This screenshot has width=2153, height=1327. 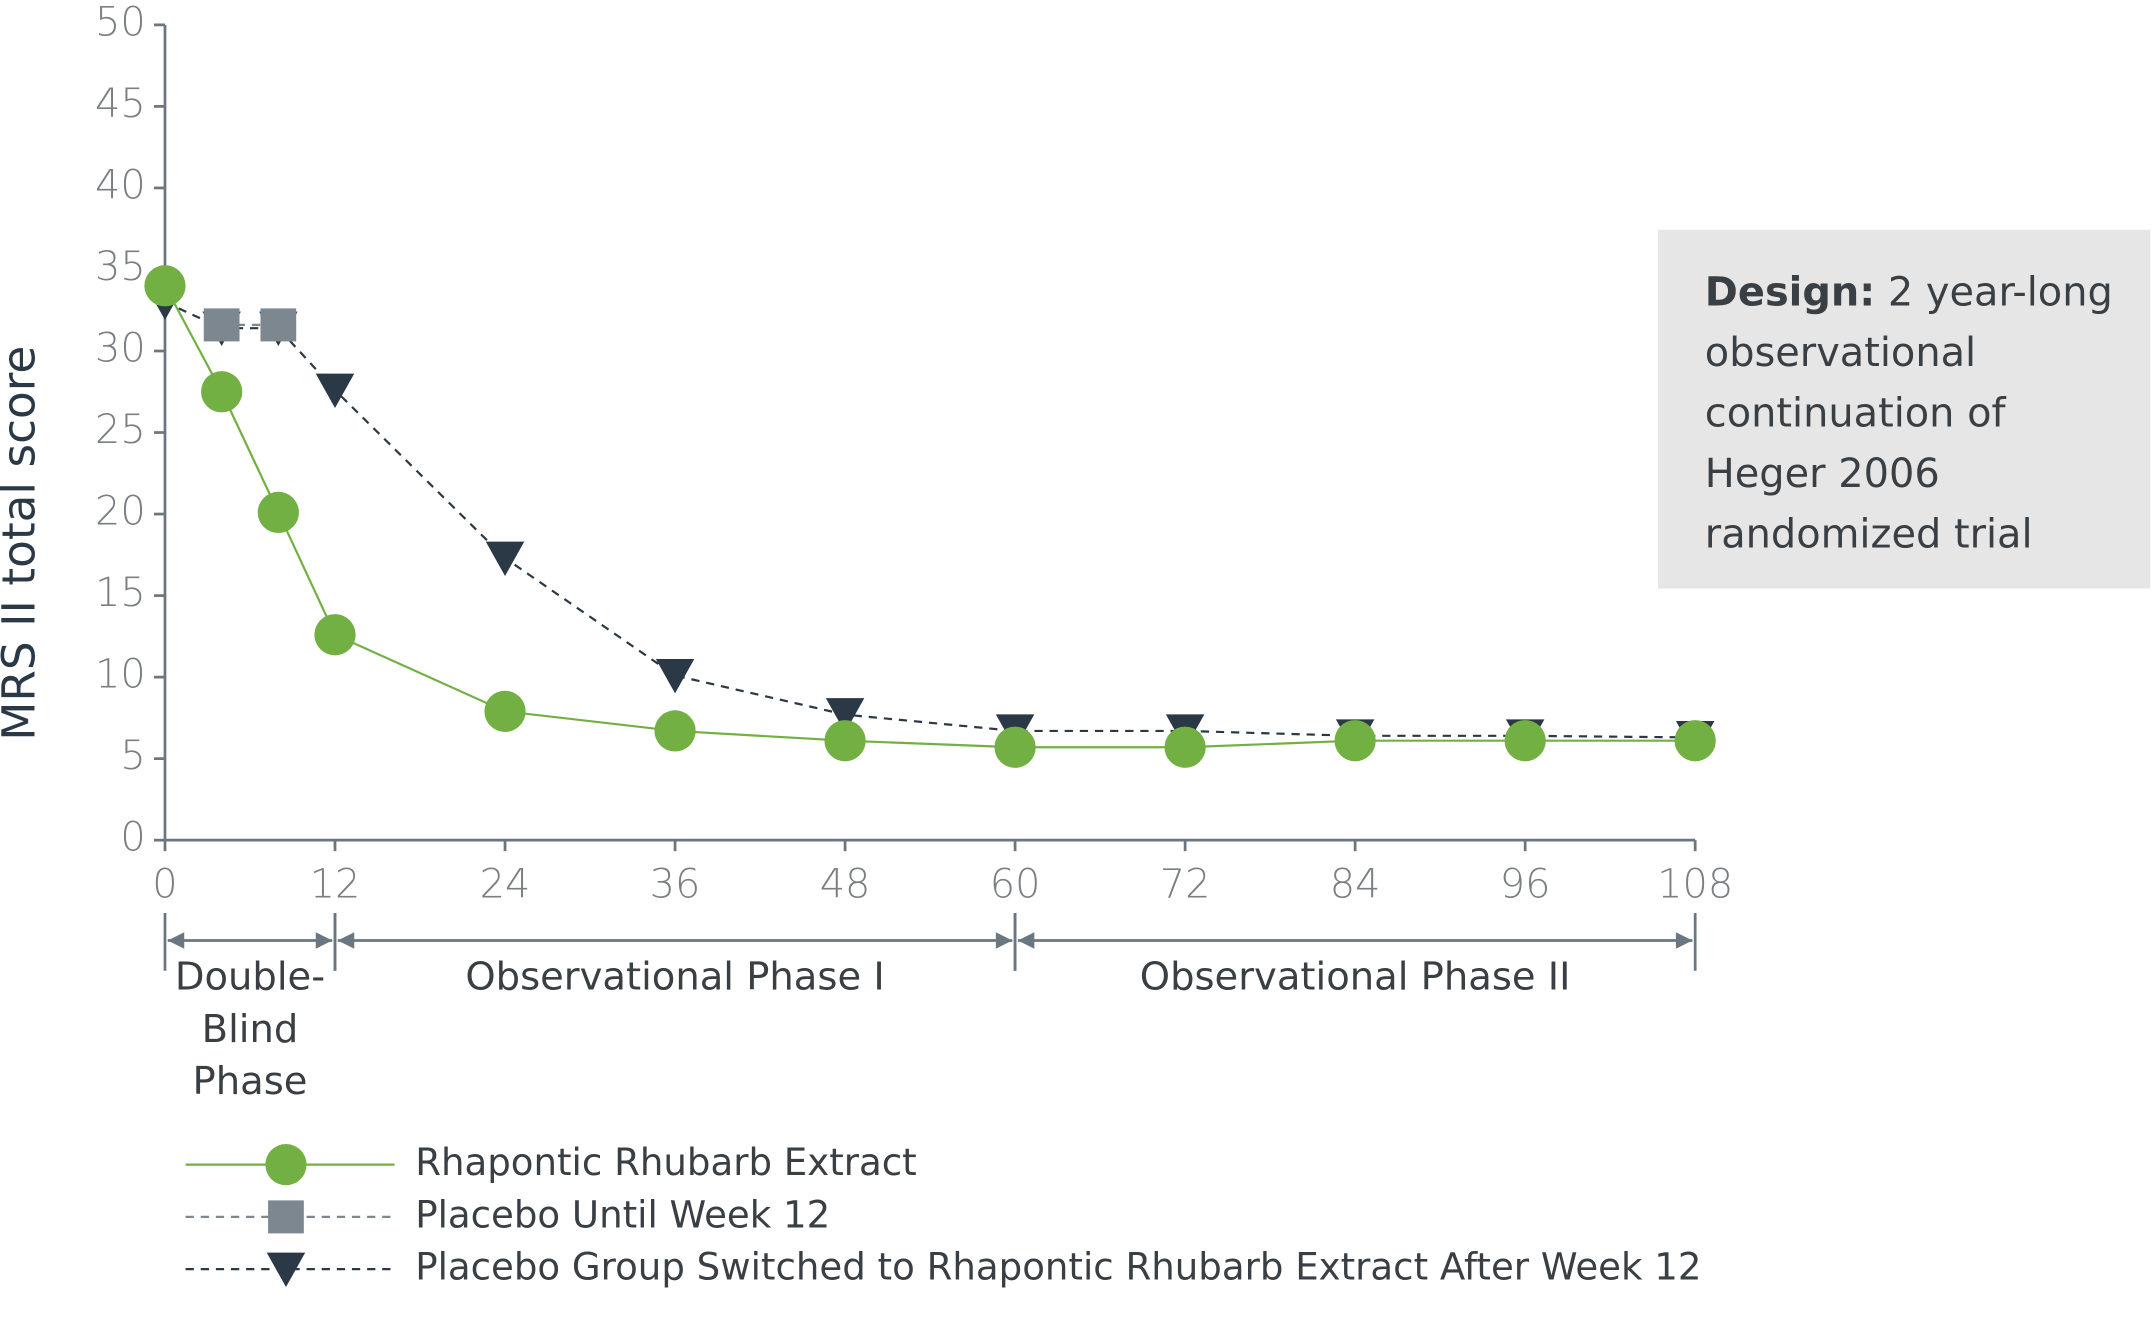 What do you see at coordinates (120, 675) in the screenshot?
I see `y-tick-label: 10` at bounding box center [120, 675].